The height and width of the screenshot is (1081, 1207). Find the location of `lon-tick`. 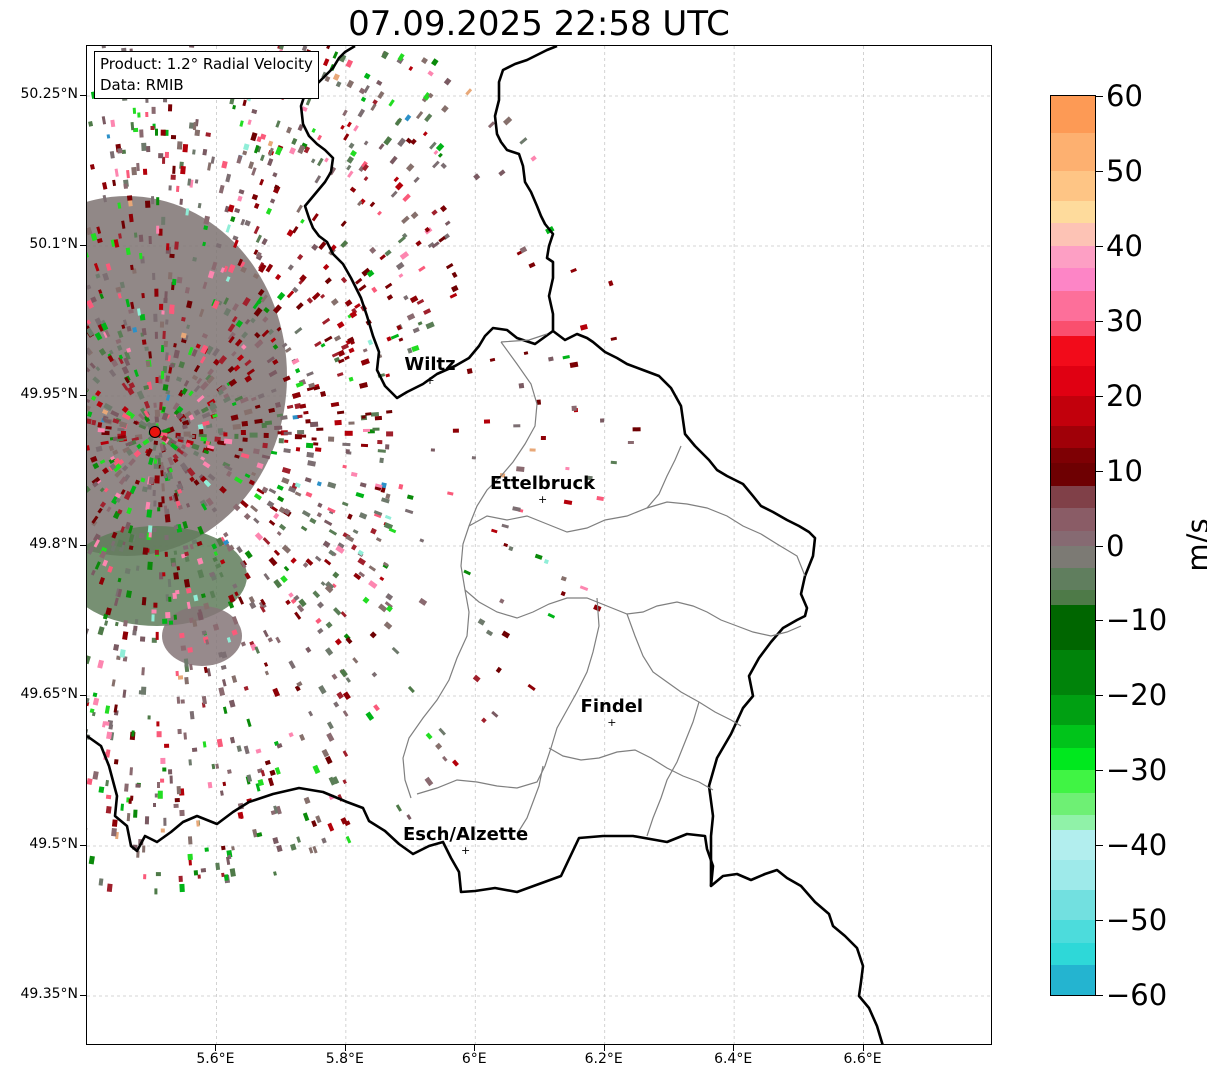

lon-tick is located at coordinates (216, 1048).